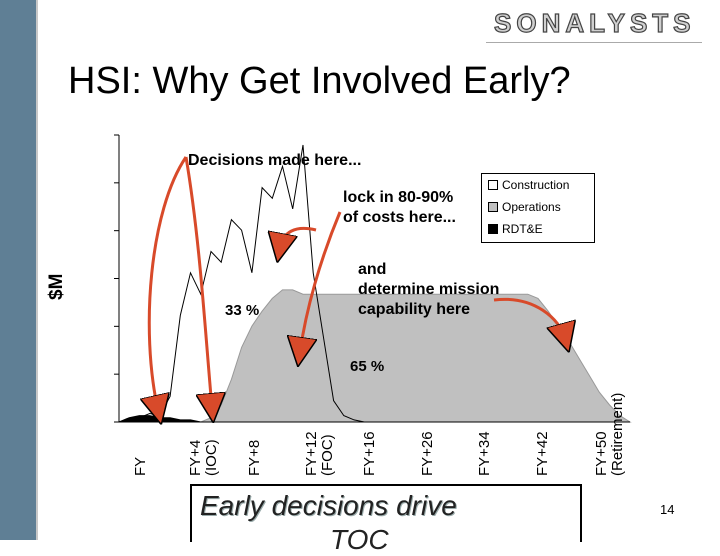 The width and height of the screenshot is (720, 556). What do you see at coordinates (542, 453) in the screenshot?
I see `x-tick-label: FY+42` at bounding box center [542, 453].